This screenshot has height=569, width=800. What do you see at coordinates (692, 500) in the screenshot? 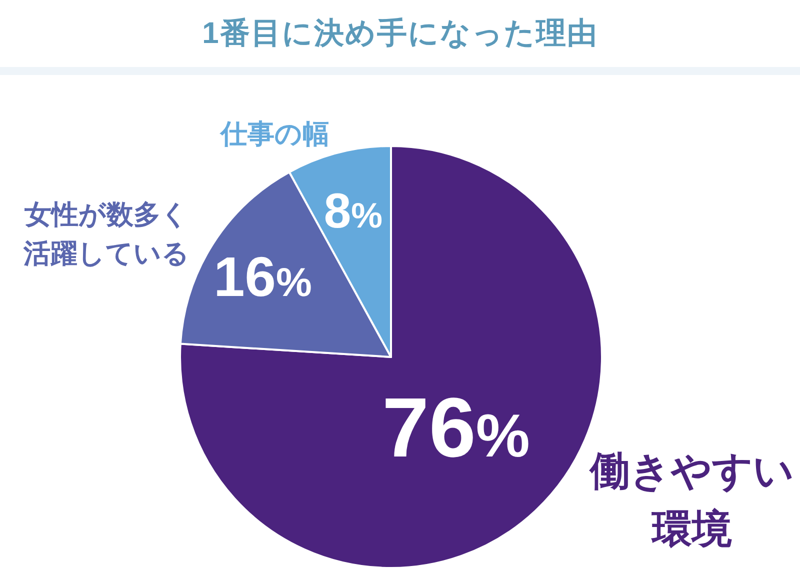
I see `category-label: 働きやすい環境` at bounding box center [692, 500].